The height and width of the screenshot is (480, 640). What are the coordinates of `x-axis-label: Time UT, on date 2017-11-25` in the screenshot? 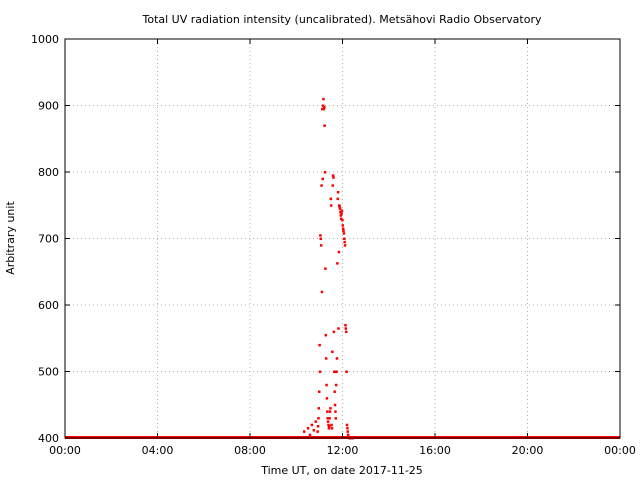 It's located at (341, 470).